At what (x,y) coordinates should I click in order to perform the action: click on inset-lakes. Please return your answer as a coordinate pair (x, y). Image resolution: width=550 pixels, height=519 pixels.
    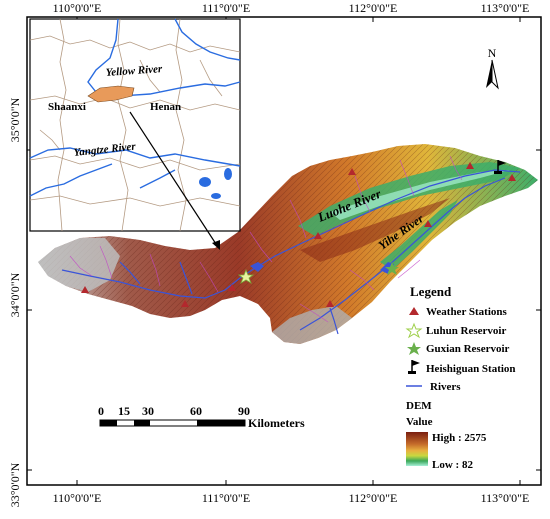
    Looking at the image, I should click on (215, 183).